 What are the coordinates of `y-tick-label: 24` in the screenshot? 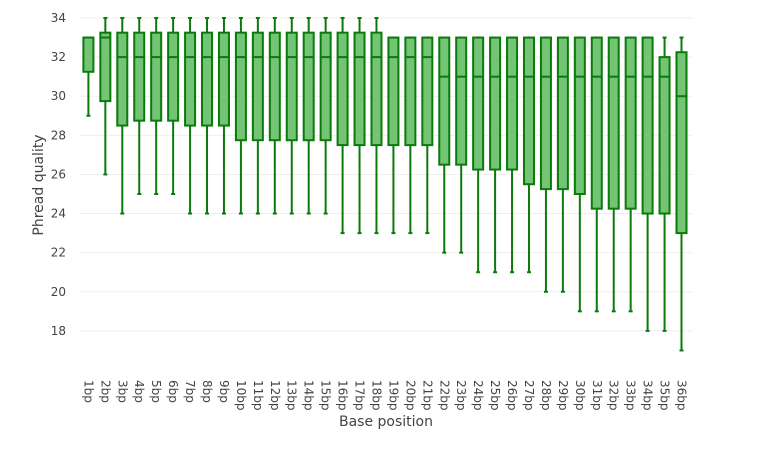 It's located at (58, 214).